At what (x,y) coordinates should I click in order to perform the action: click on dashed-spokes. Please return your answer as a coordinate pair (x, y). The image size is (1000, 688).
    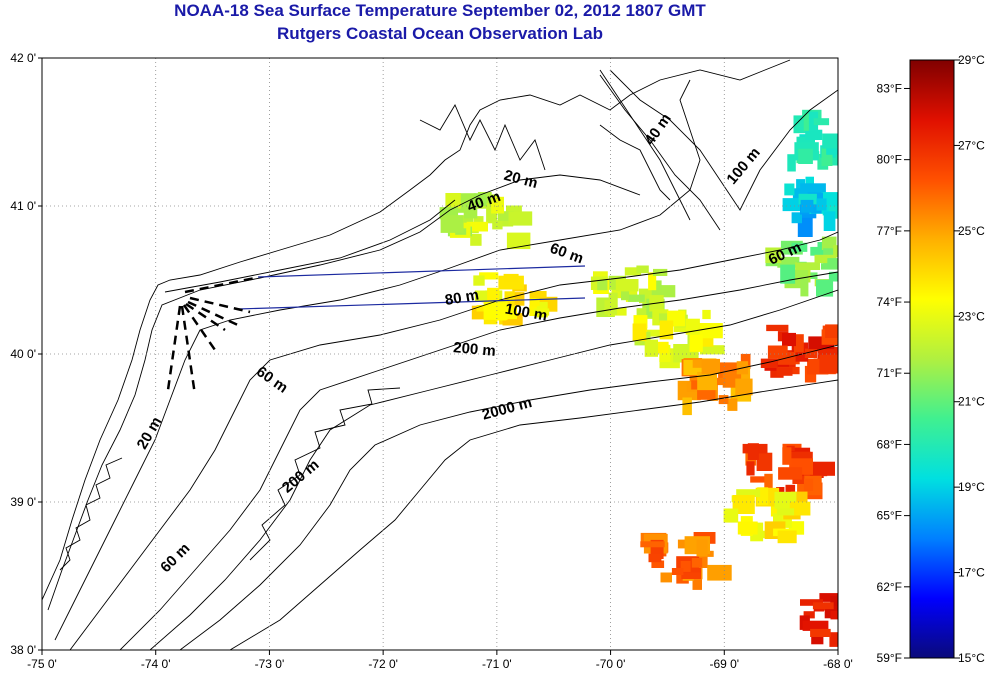
    Looking at the image, I should click on (211, 336).